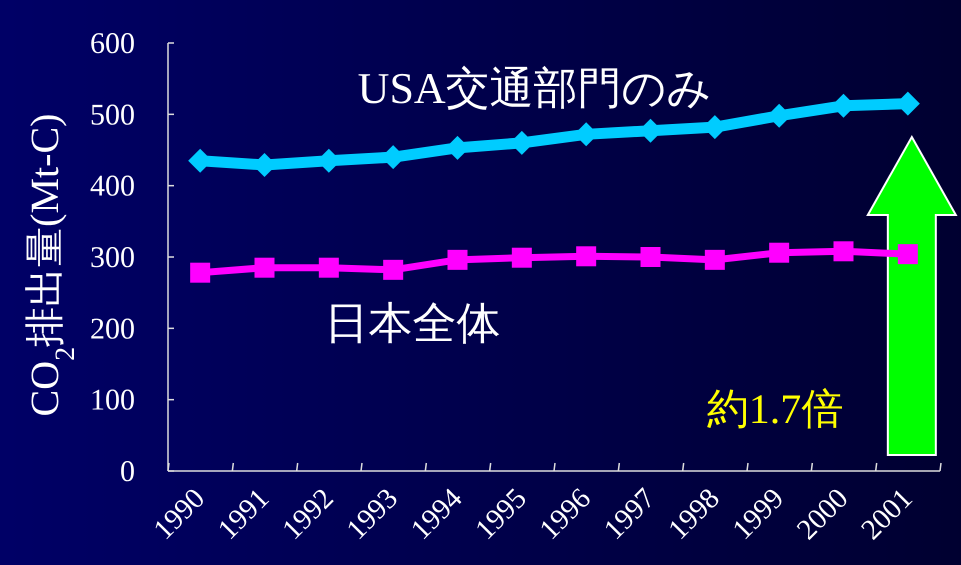 The width and height of the screenshot is (961, 565). What do you see at coordinates (775, 410) in the screenshot?
I see `annotation: 約1.7倍` at bounding box center [775, 410].